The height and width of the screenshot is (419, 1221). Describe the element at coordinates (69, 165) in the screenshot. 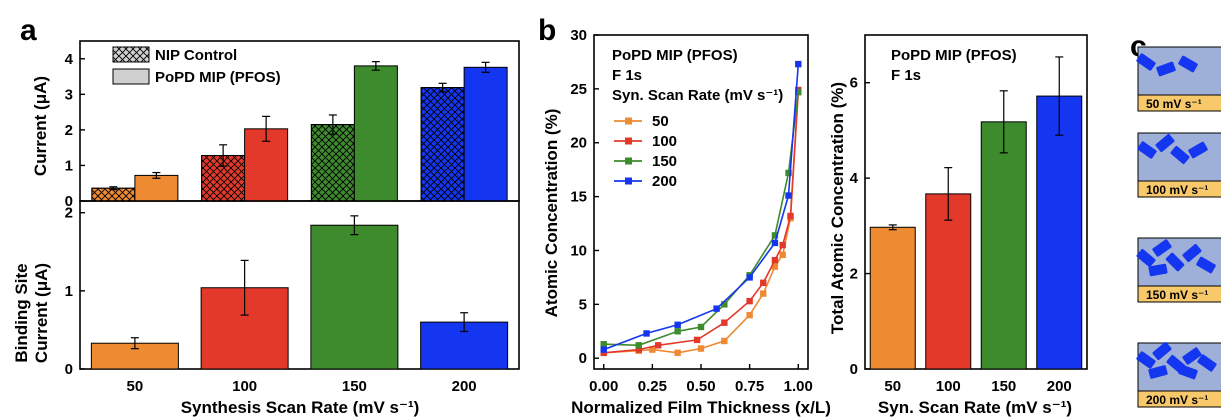

I see `a-top-ytick-label: 1` at that location.